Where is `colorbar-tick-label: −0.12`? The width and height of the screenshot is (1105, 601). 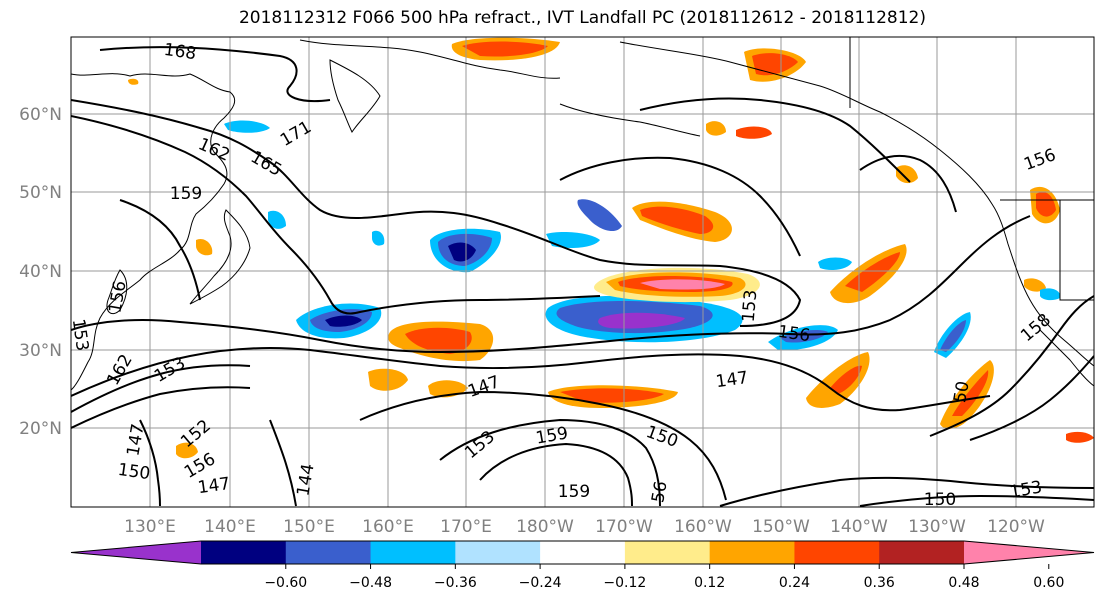 colorbar-tick-label: −0.12 is located at coordinates (624, 583).